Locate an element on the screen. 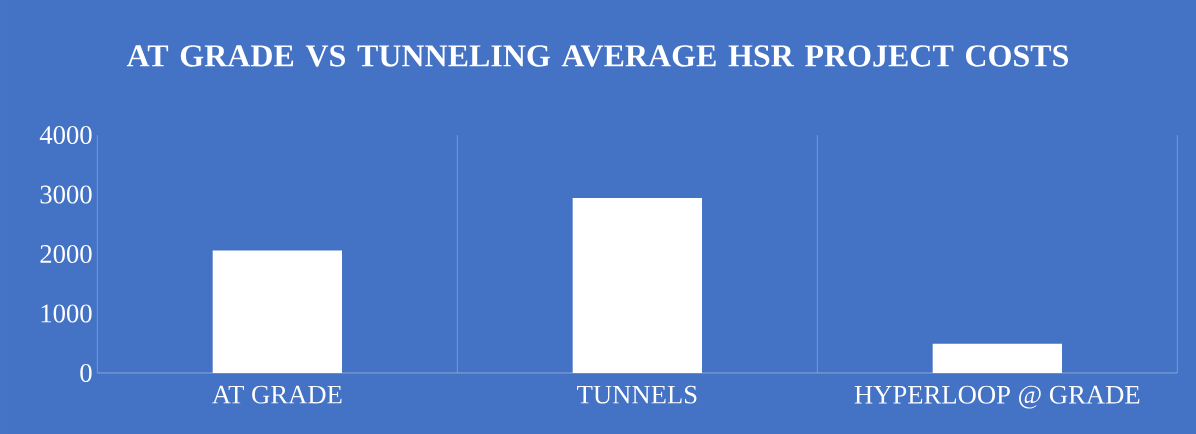 This screenshot has width=1196, height=434. x-tick-label: AT GRADE is located at coordinates (277, 394).